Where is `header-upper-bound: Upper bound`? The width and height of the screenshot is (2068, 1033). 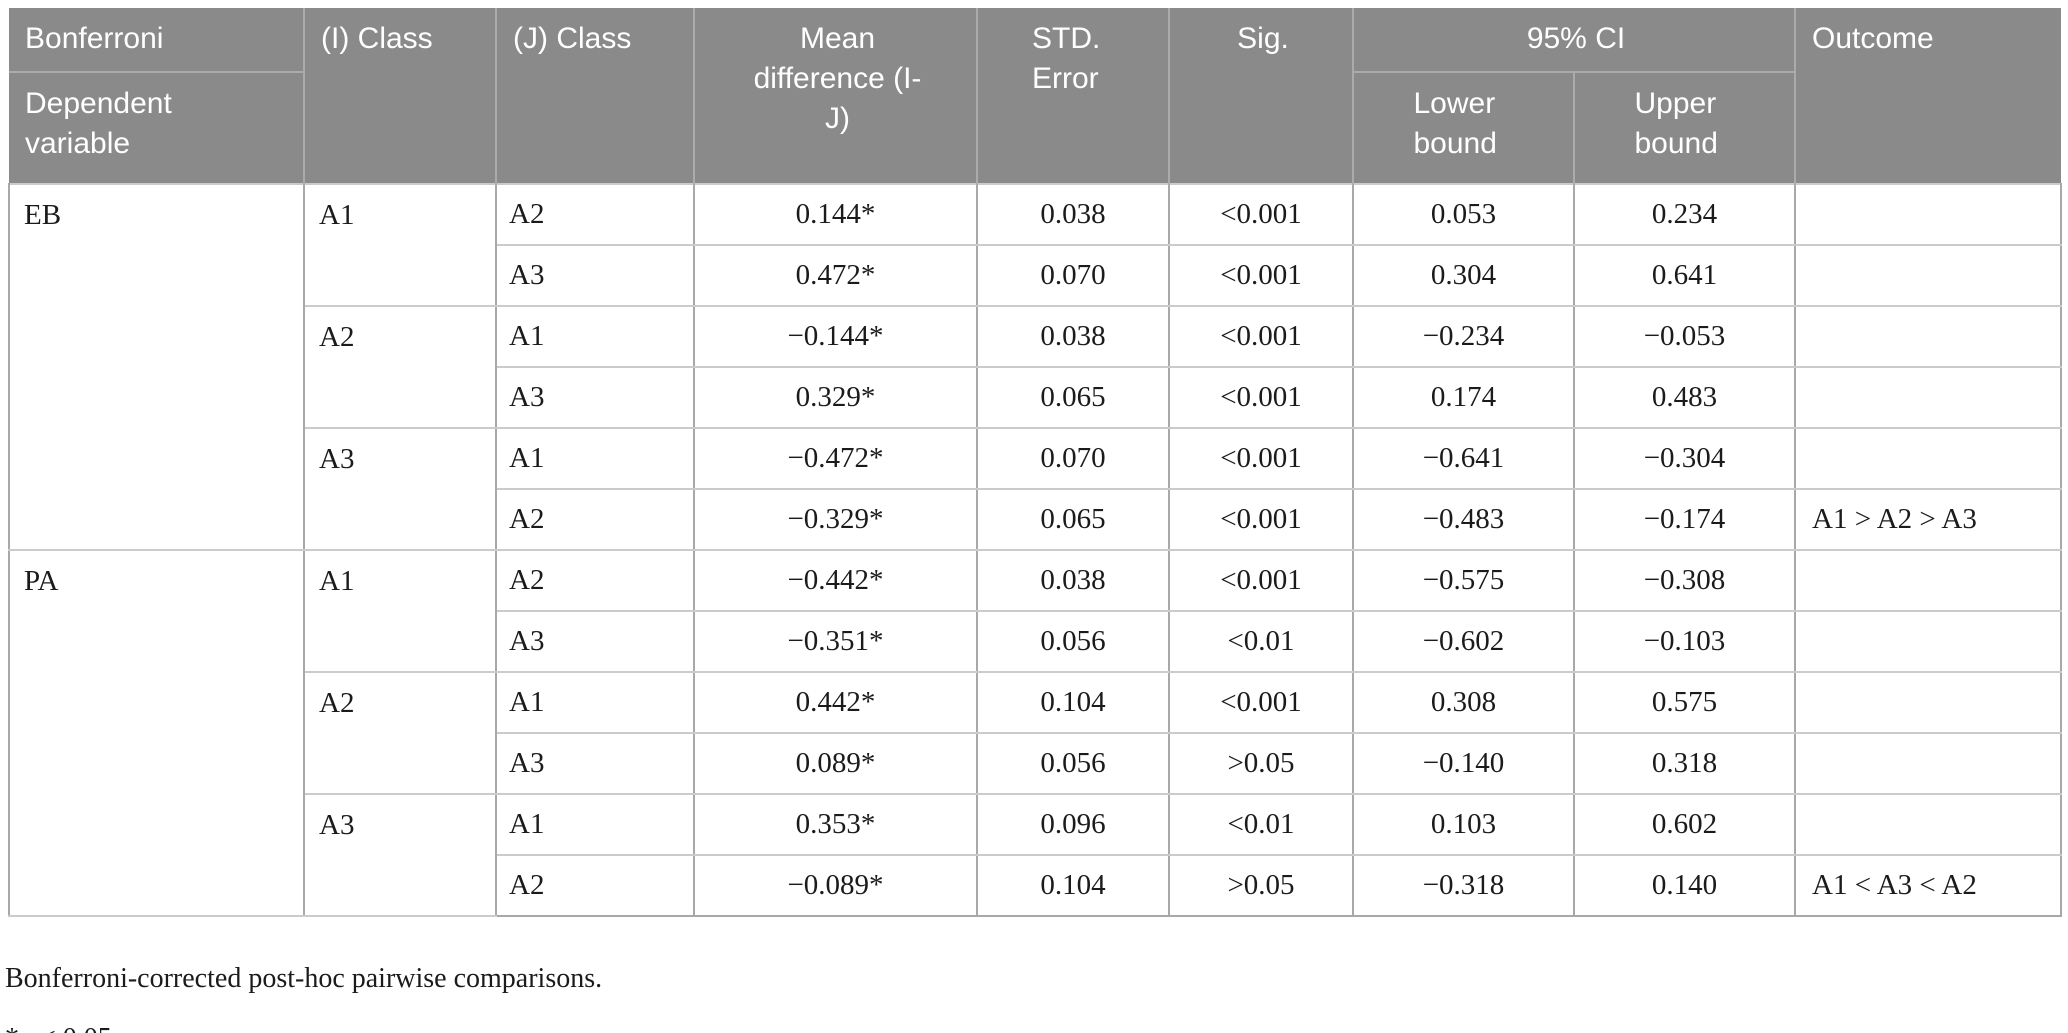
header-upper-bound: Upper bound is located at coordinates (1684, 128).